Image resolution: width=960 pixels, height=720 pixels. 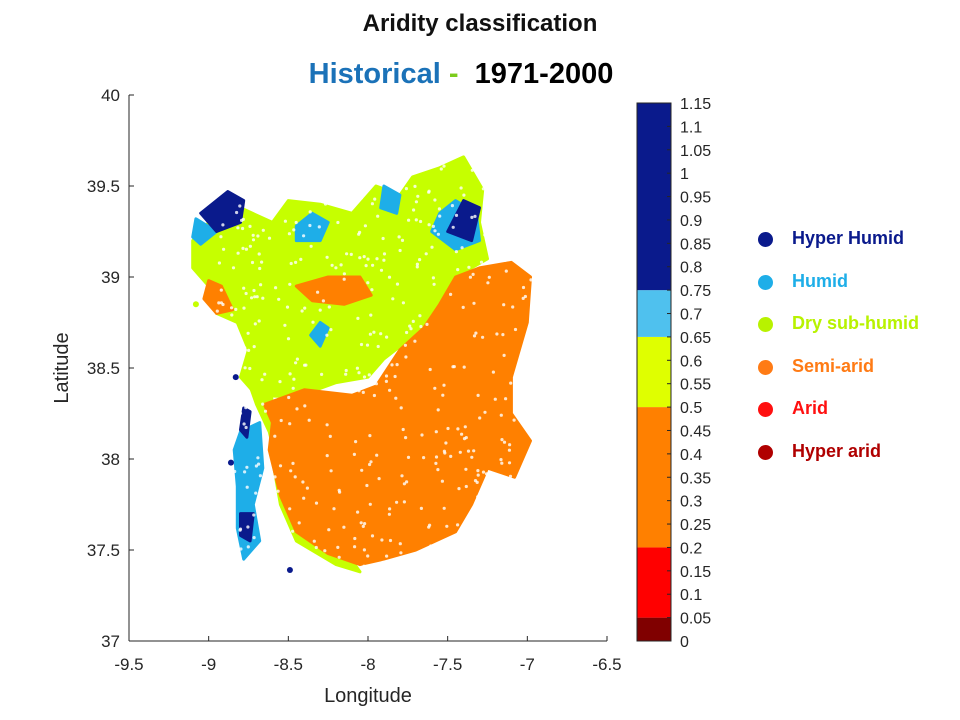 I want to click on colorbar-tick-label: 0.75, so click(x=695, y=291).